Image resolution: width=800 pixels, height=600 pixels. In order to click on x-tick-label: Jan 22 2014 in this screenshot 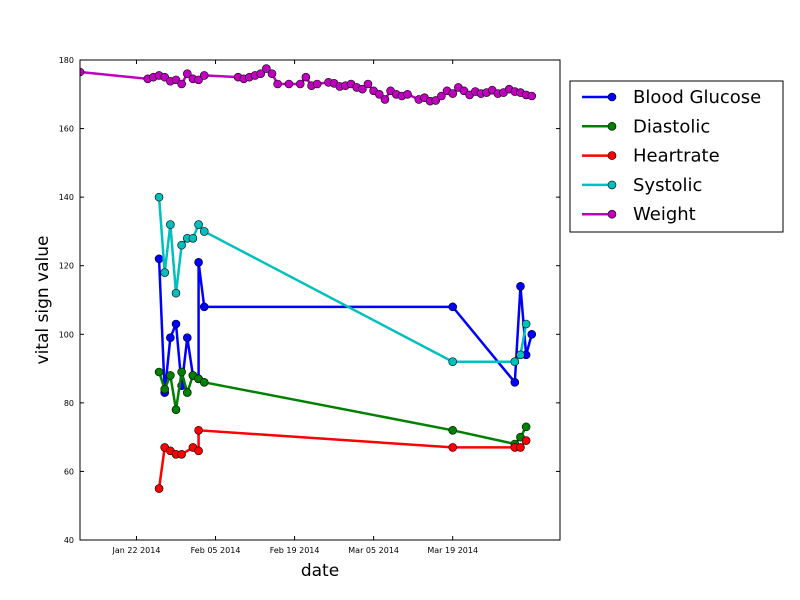, I will do `click(135, 550)`.